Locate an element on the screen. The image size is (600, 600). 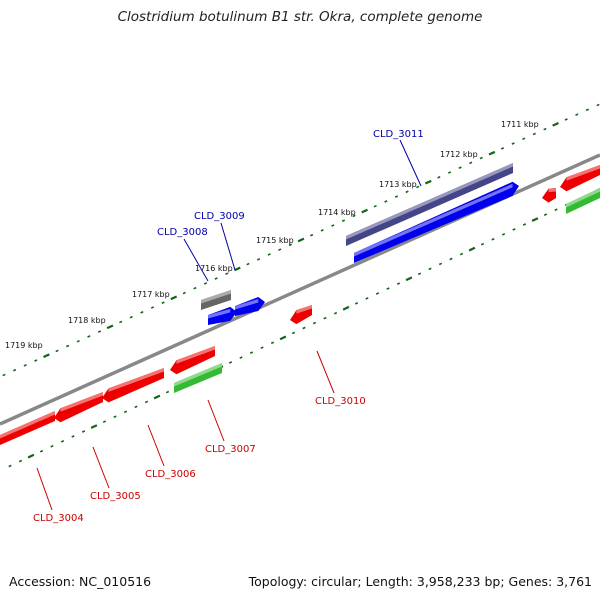
tick-label: 1714 kbp is located at coordinates (337, 212).